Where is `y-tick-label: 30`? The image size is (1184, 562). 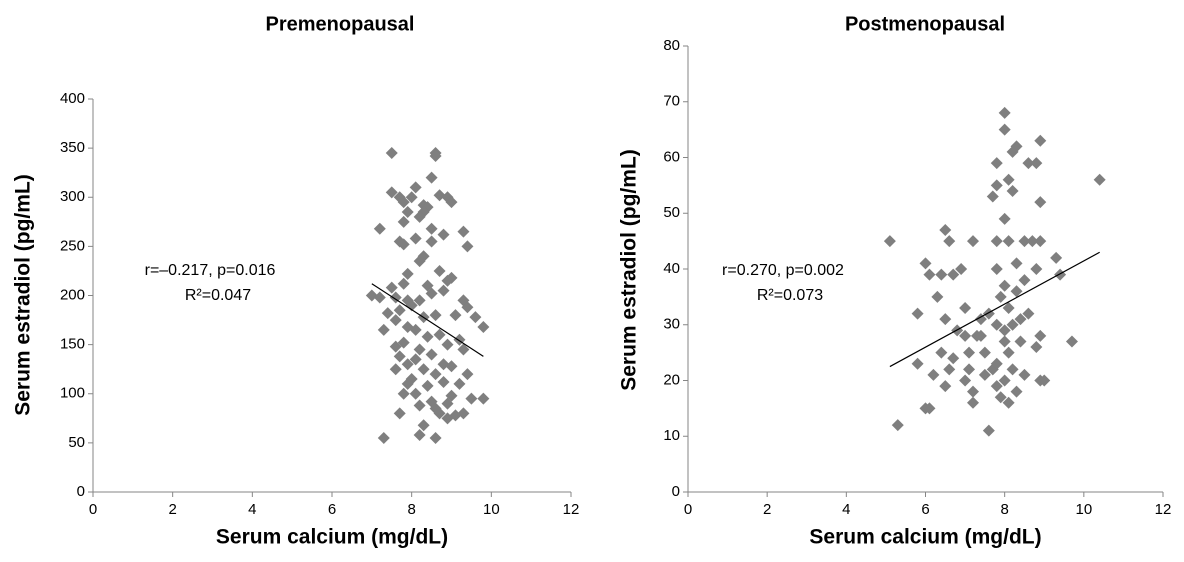 y-tick-label: 30 is located at coordinates (671, 324).